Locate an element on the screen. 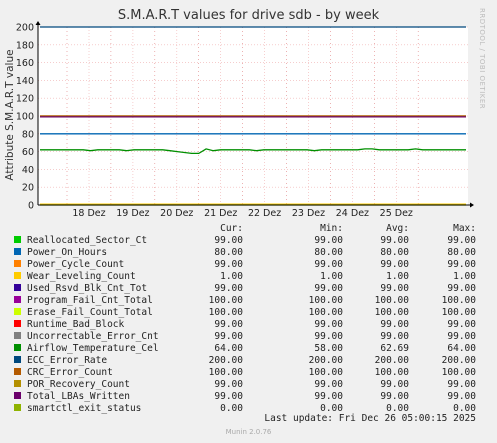 The height and width of the screenshot is (443, 497). rrdtool-credit: RRDTOOL / TOBI OETIKER is located at coordinates (482, 59).